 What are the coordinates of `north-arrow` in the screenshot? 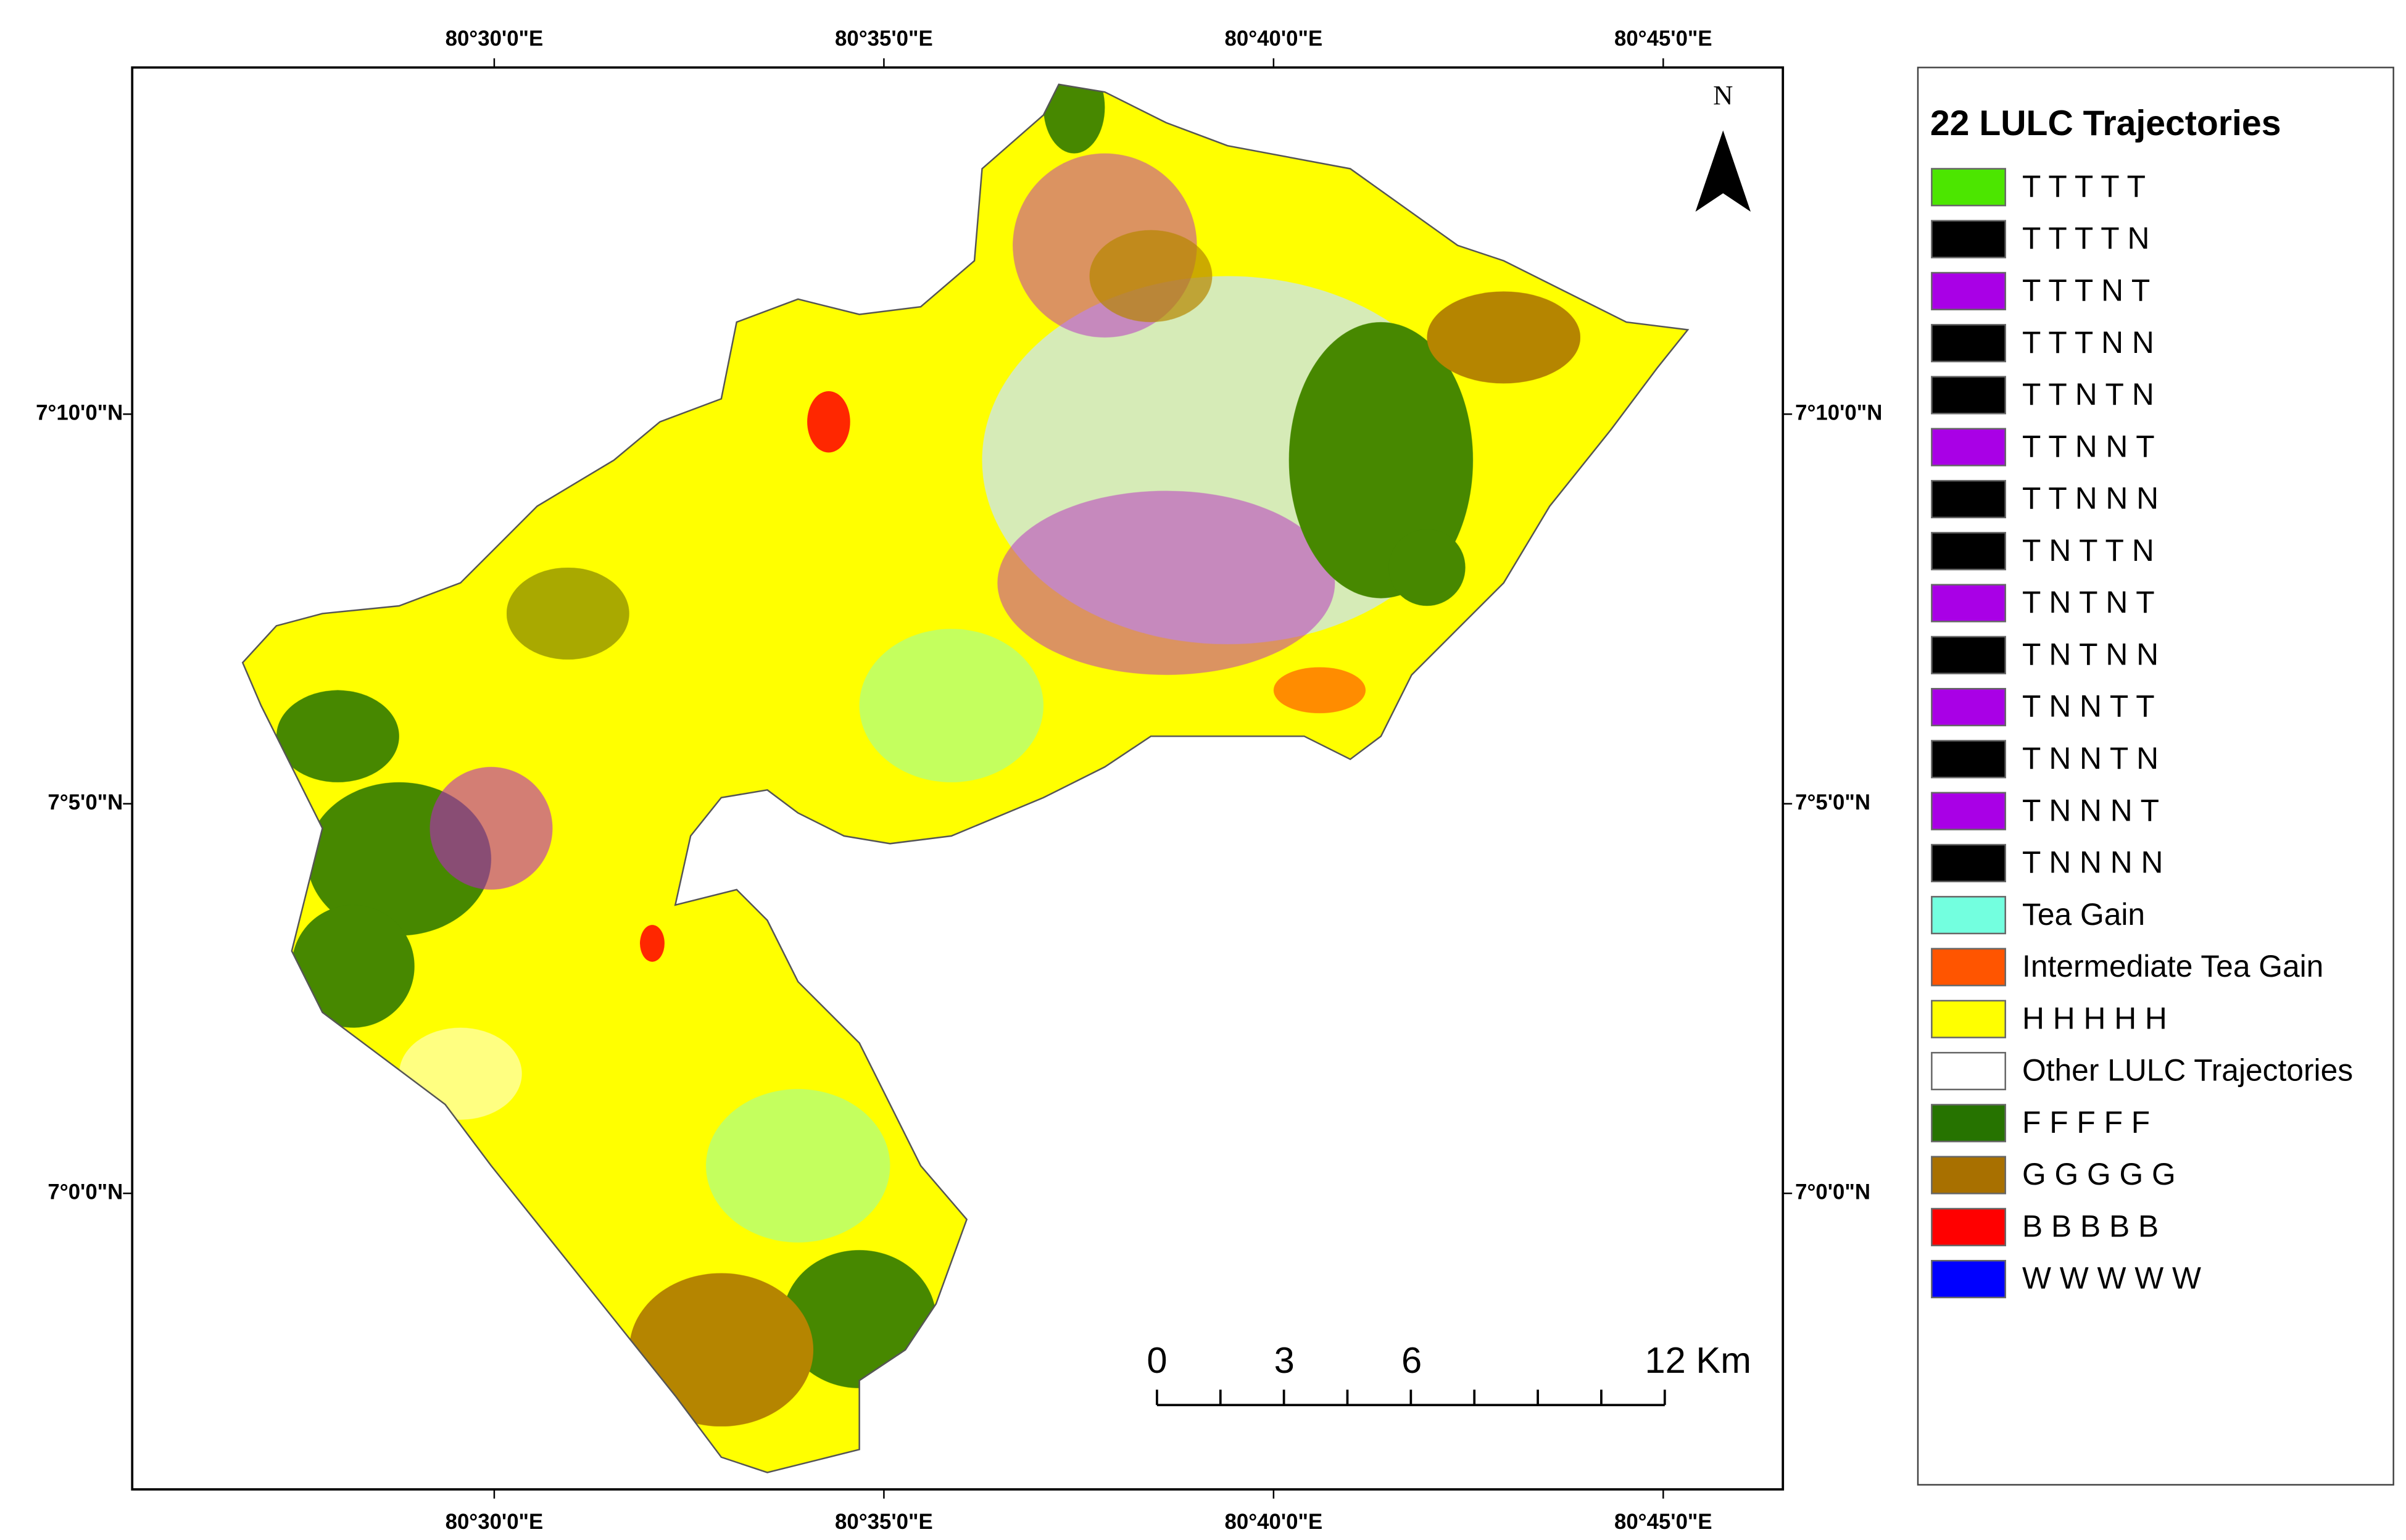 It's located at (1723, 171).